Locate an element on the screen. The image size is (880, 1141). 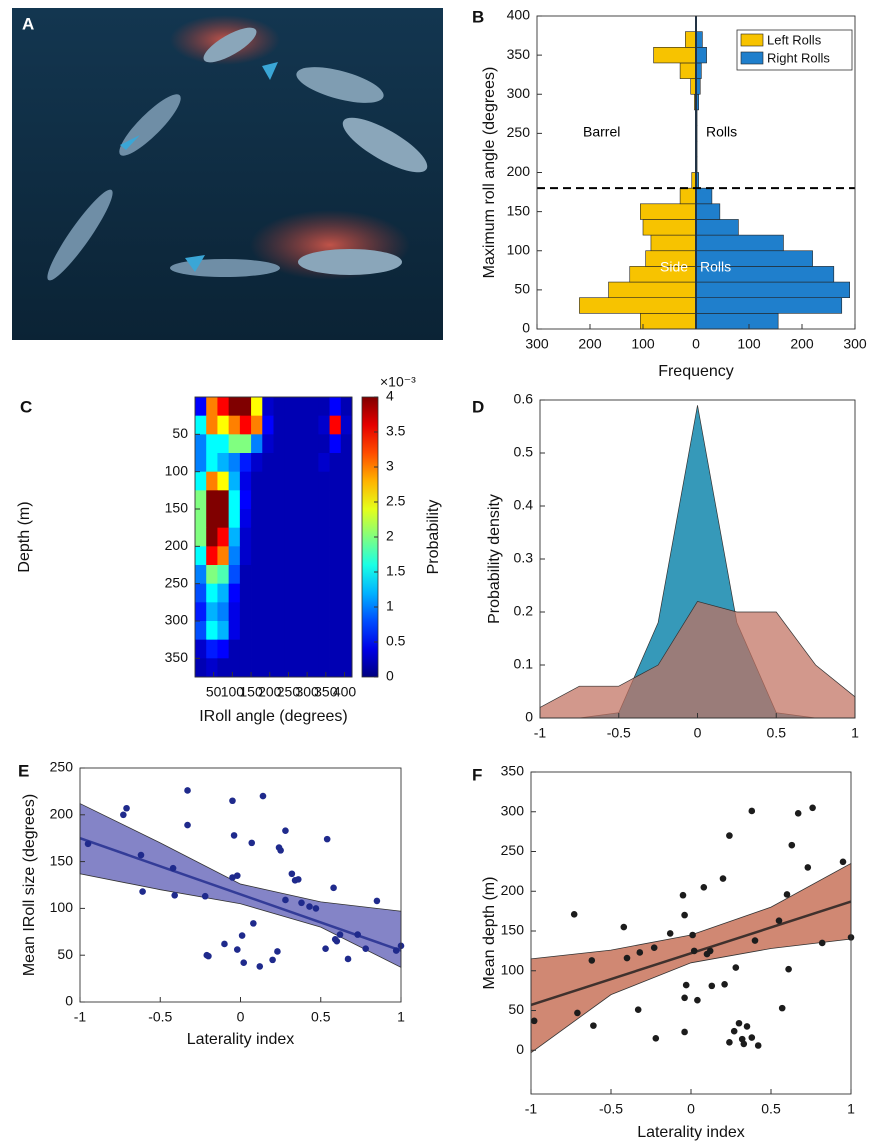
colorbar-tick-label: 3 is located at coordinates (390, 466).